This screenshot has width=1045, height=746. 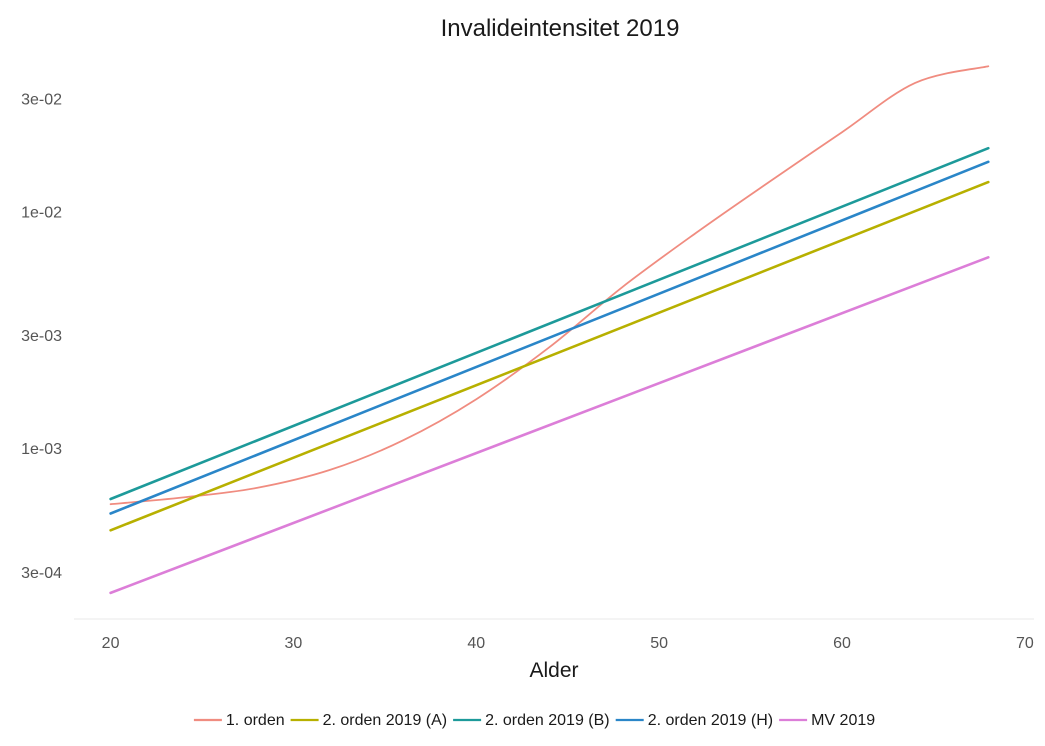 I want to click on legend-label: 1. orden, so click(x=255, y=720).